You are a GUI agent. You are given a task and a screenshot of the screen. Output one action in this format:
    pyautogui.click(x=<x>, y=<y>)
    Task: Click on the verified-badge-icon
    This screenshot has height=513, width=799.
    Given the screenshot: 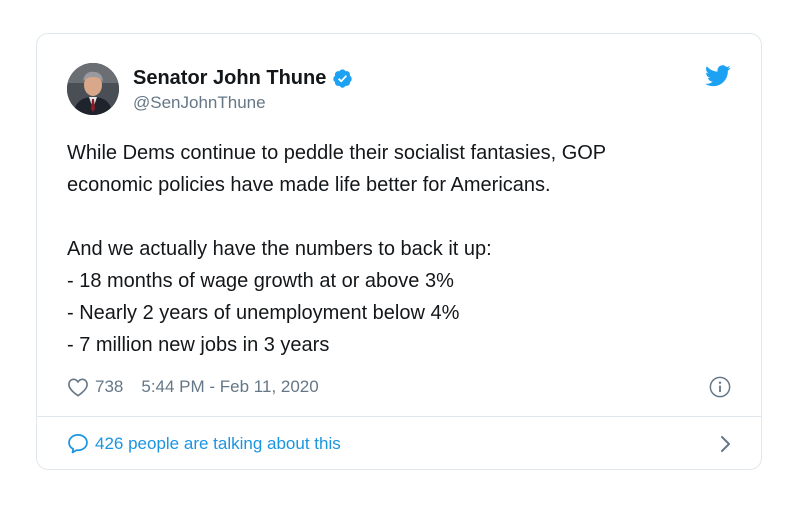 What is the action you would take?
    pyautogui.click(x=343, y=78)
    